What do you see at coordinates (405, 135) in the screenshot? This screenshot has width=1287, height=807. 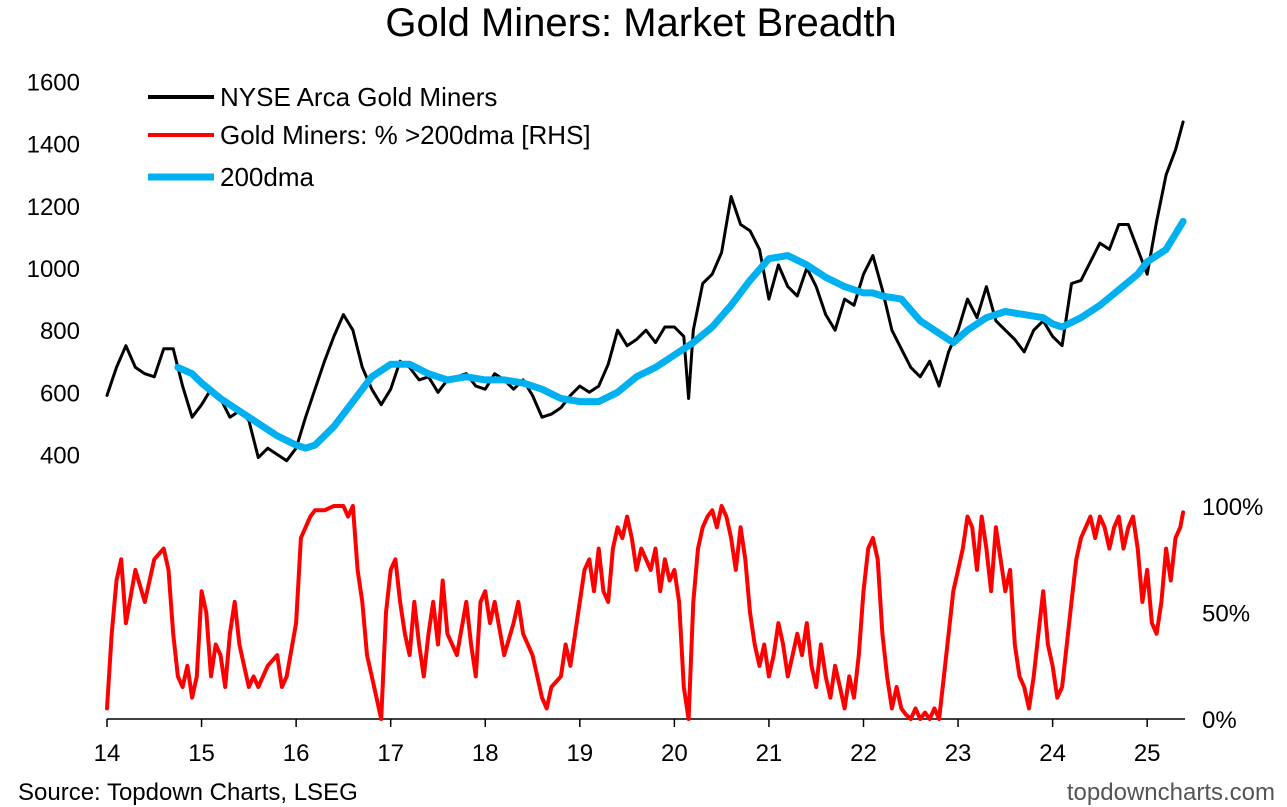 I see `legend-label-pct-above-200dma: Gold Miners: % >200dma [RHS]` at bounding box center [405, 135].